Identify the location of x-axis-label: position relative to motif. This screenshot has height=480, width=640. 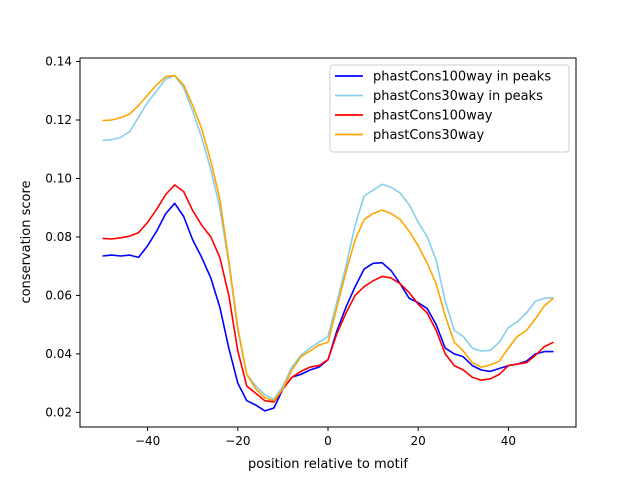
(328, 464).